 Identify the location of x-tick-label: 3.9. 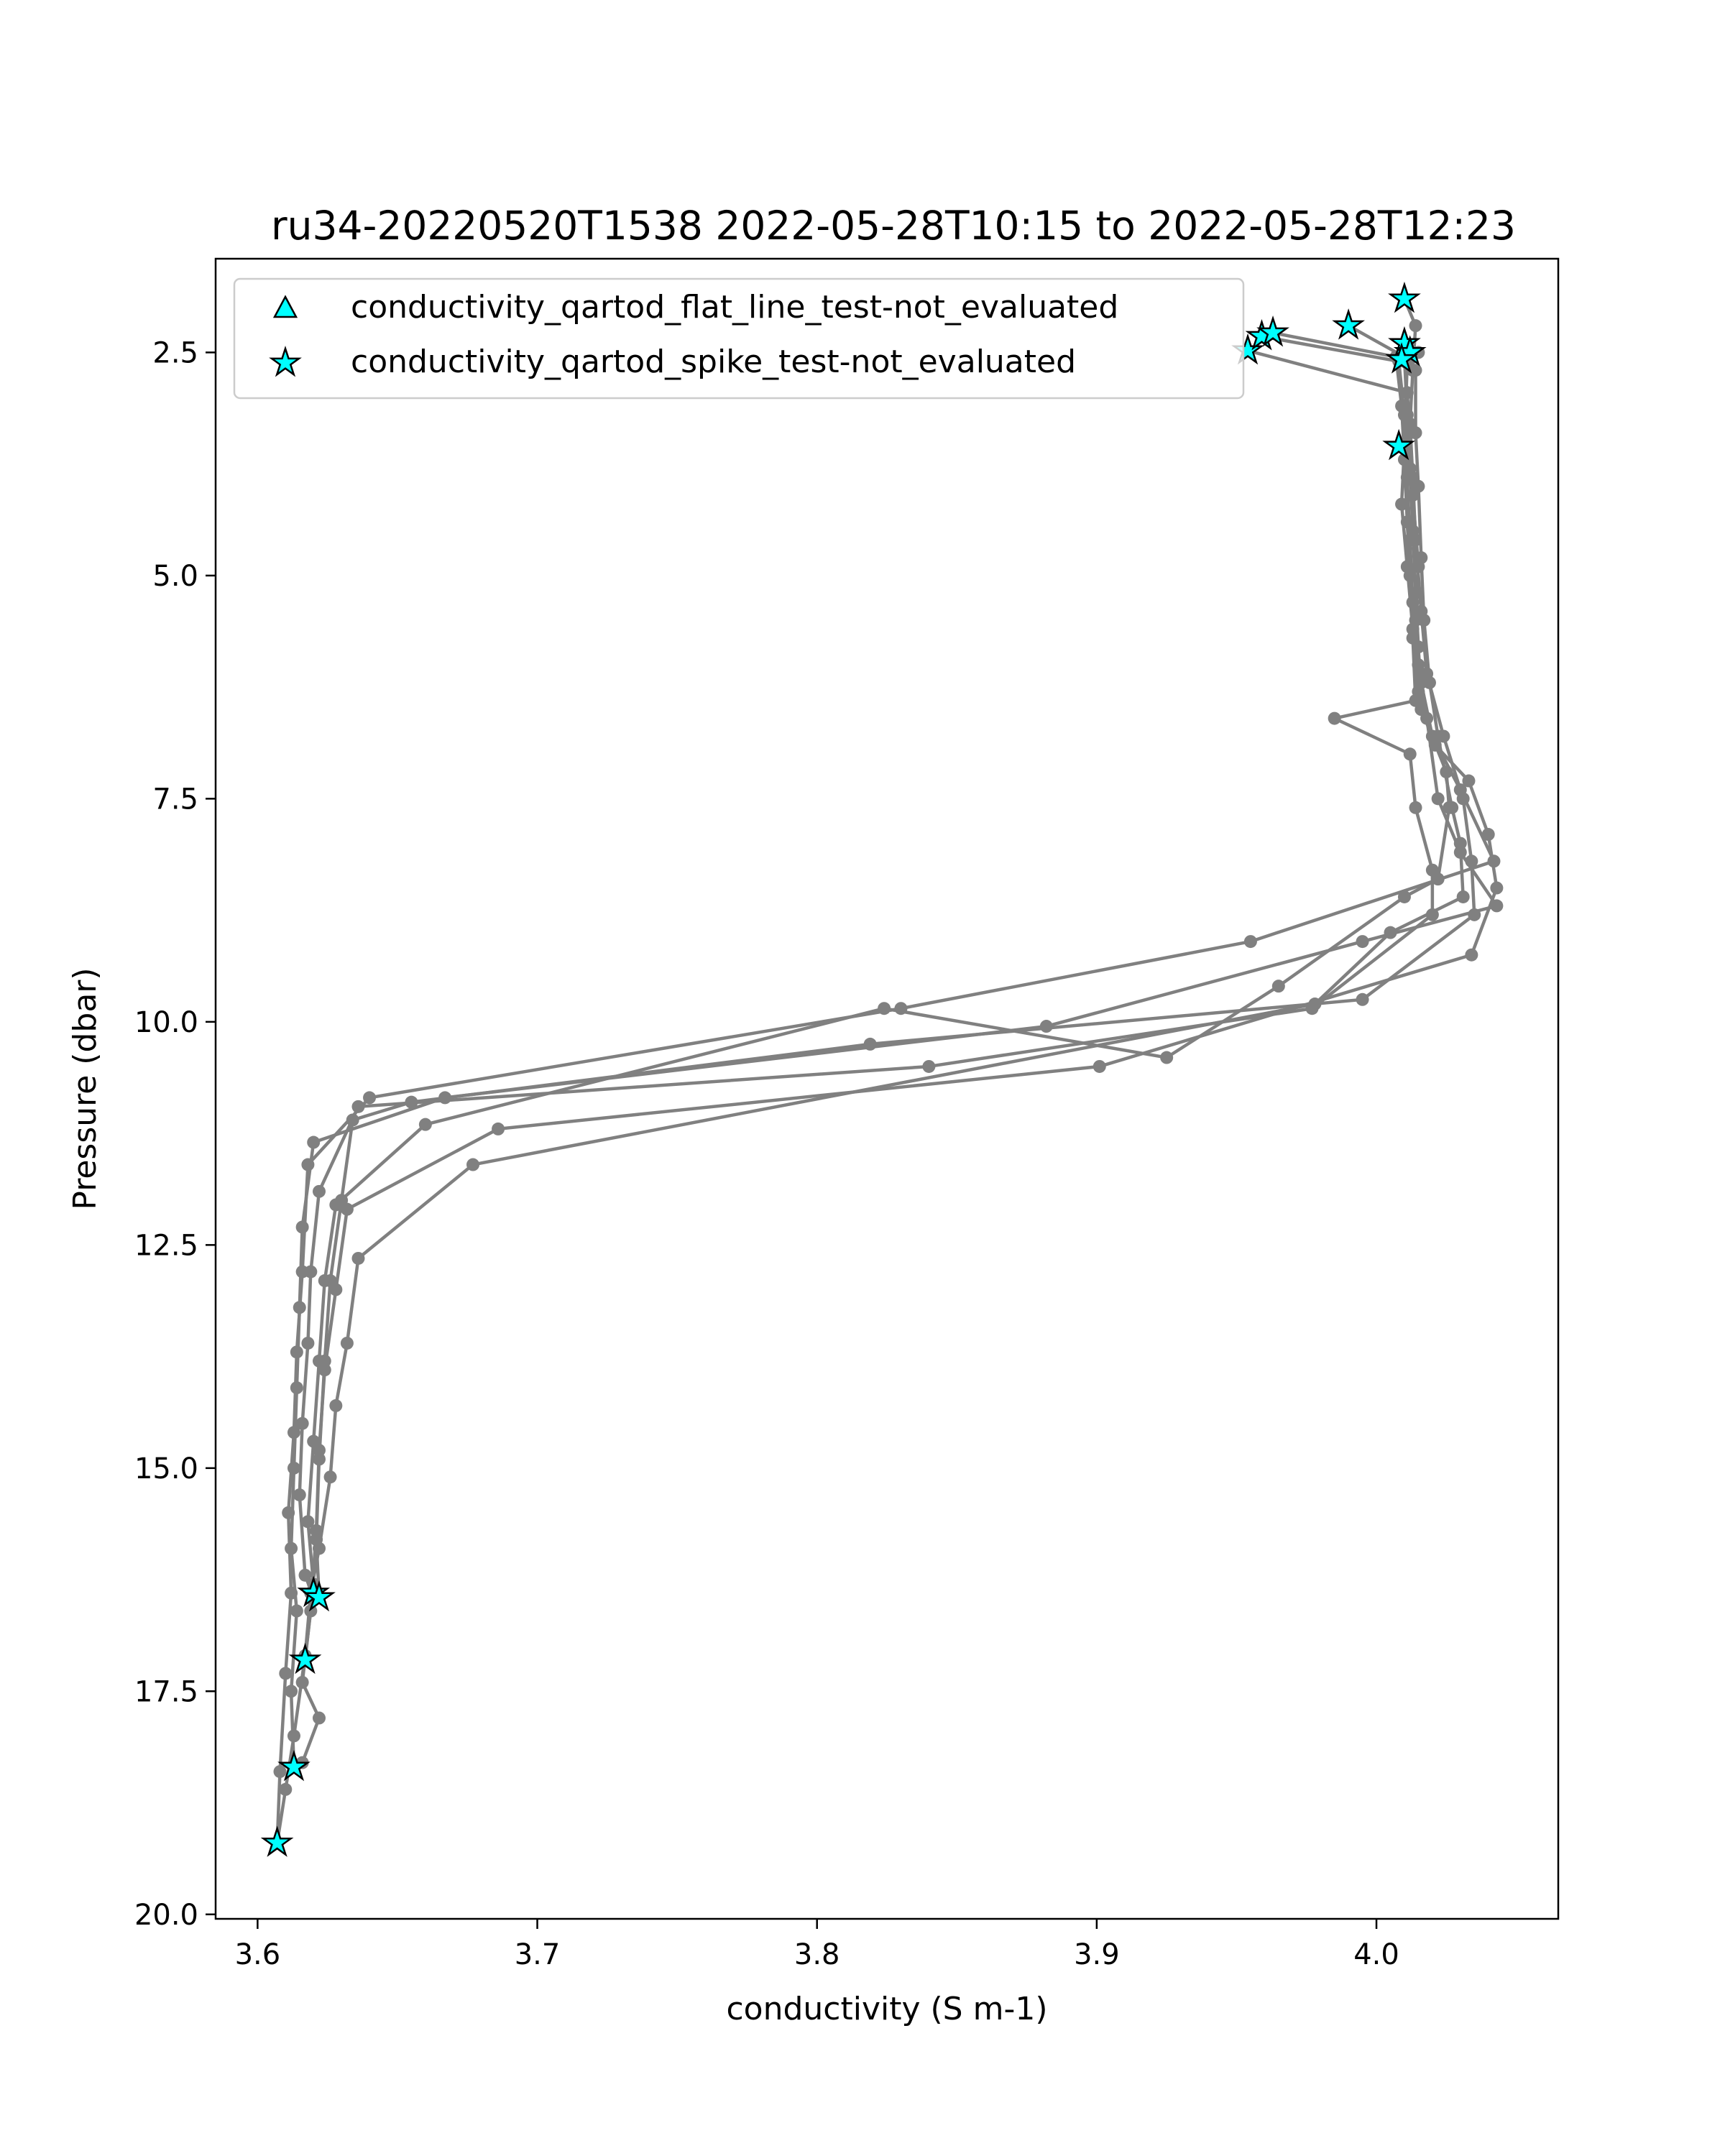
(1097, 1954).